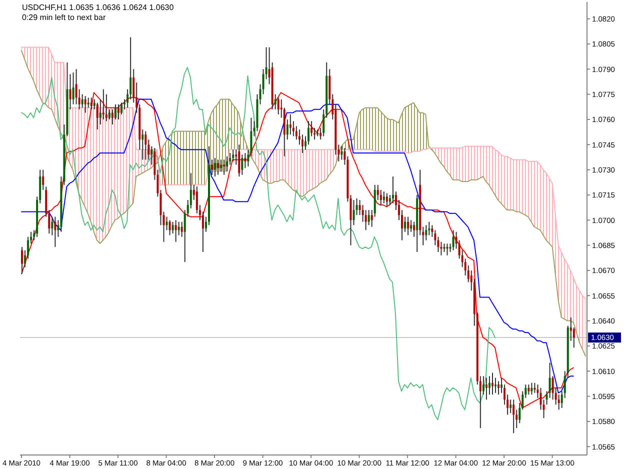 The width and height of the screenshot is (625, 469). Describe the element at coordinates (98, 8) in the screenshot. I see `chart-title: USDCHF,H1 1.0635 1.0636 1.0624 1.0630` at that location.